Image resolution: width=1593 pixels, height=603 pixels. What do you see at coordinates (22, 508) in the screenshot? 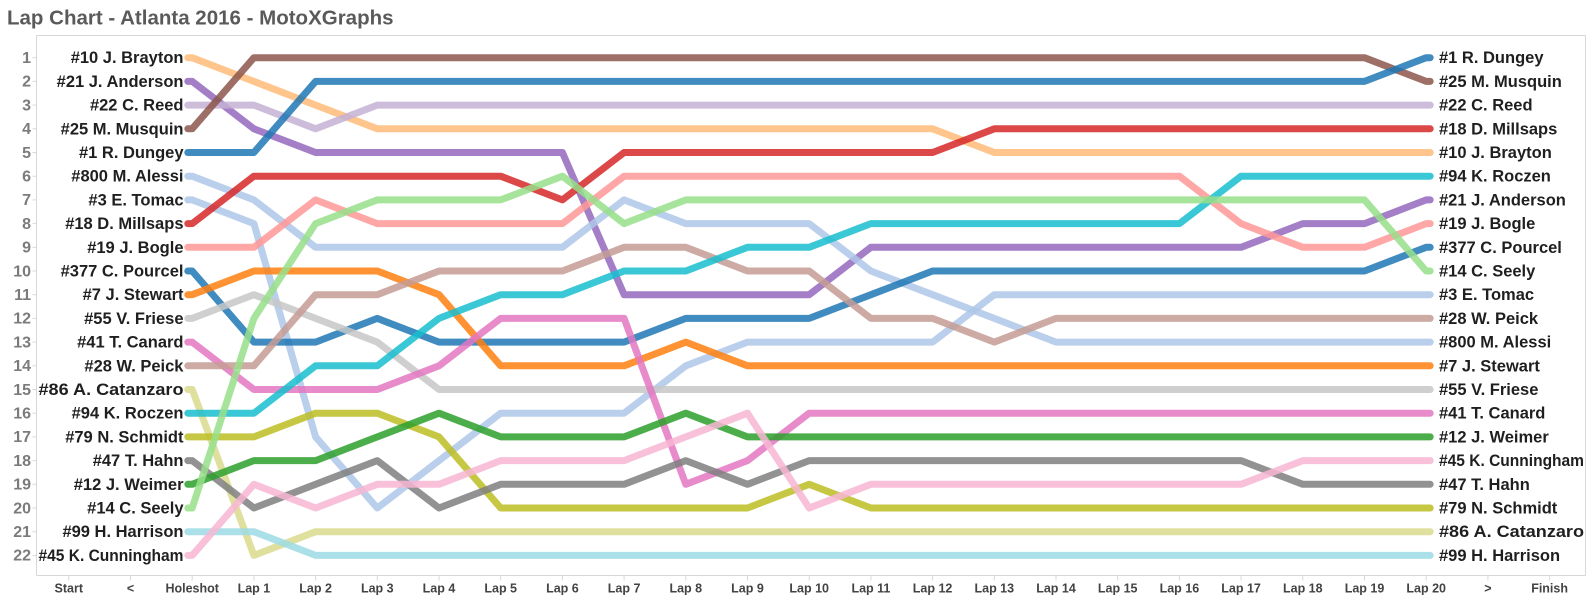
I see `svg-text: 20` at bounding box center [22, 508].